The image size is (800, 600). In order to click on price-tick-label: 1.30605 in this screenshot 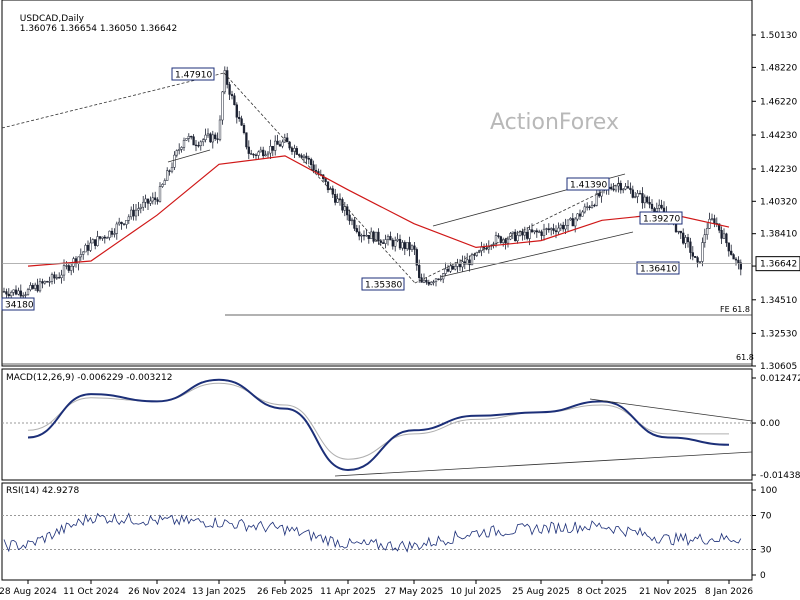, I will do `click(778, 367)`.